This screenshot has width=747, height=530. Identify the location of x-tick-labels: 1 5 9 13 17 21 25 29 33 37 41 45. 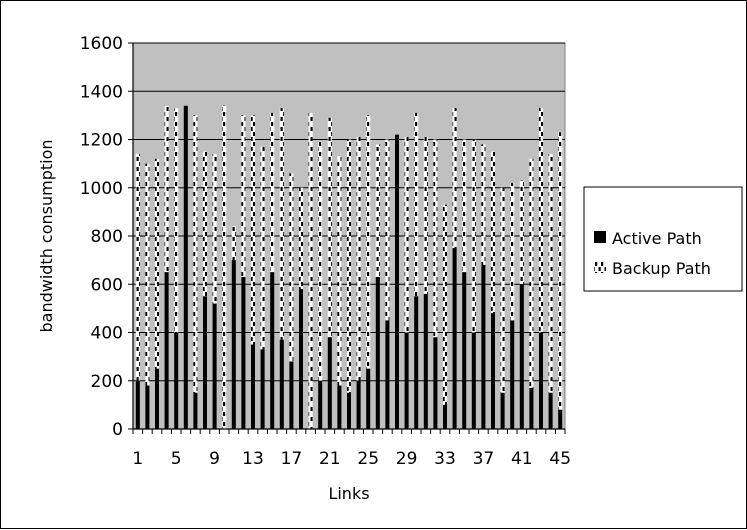
(351, 459).